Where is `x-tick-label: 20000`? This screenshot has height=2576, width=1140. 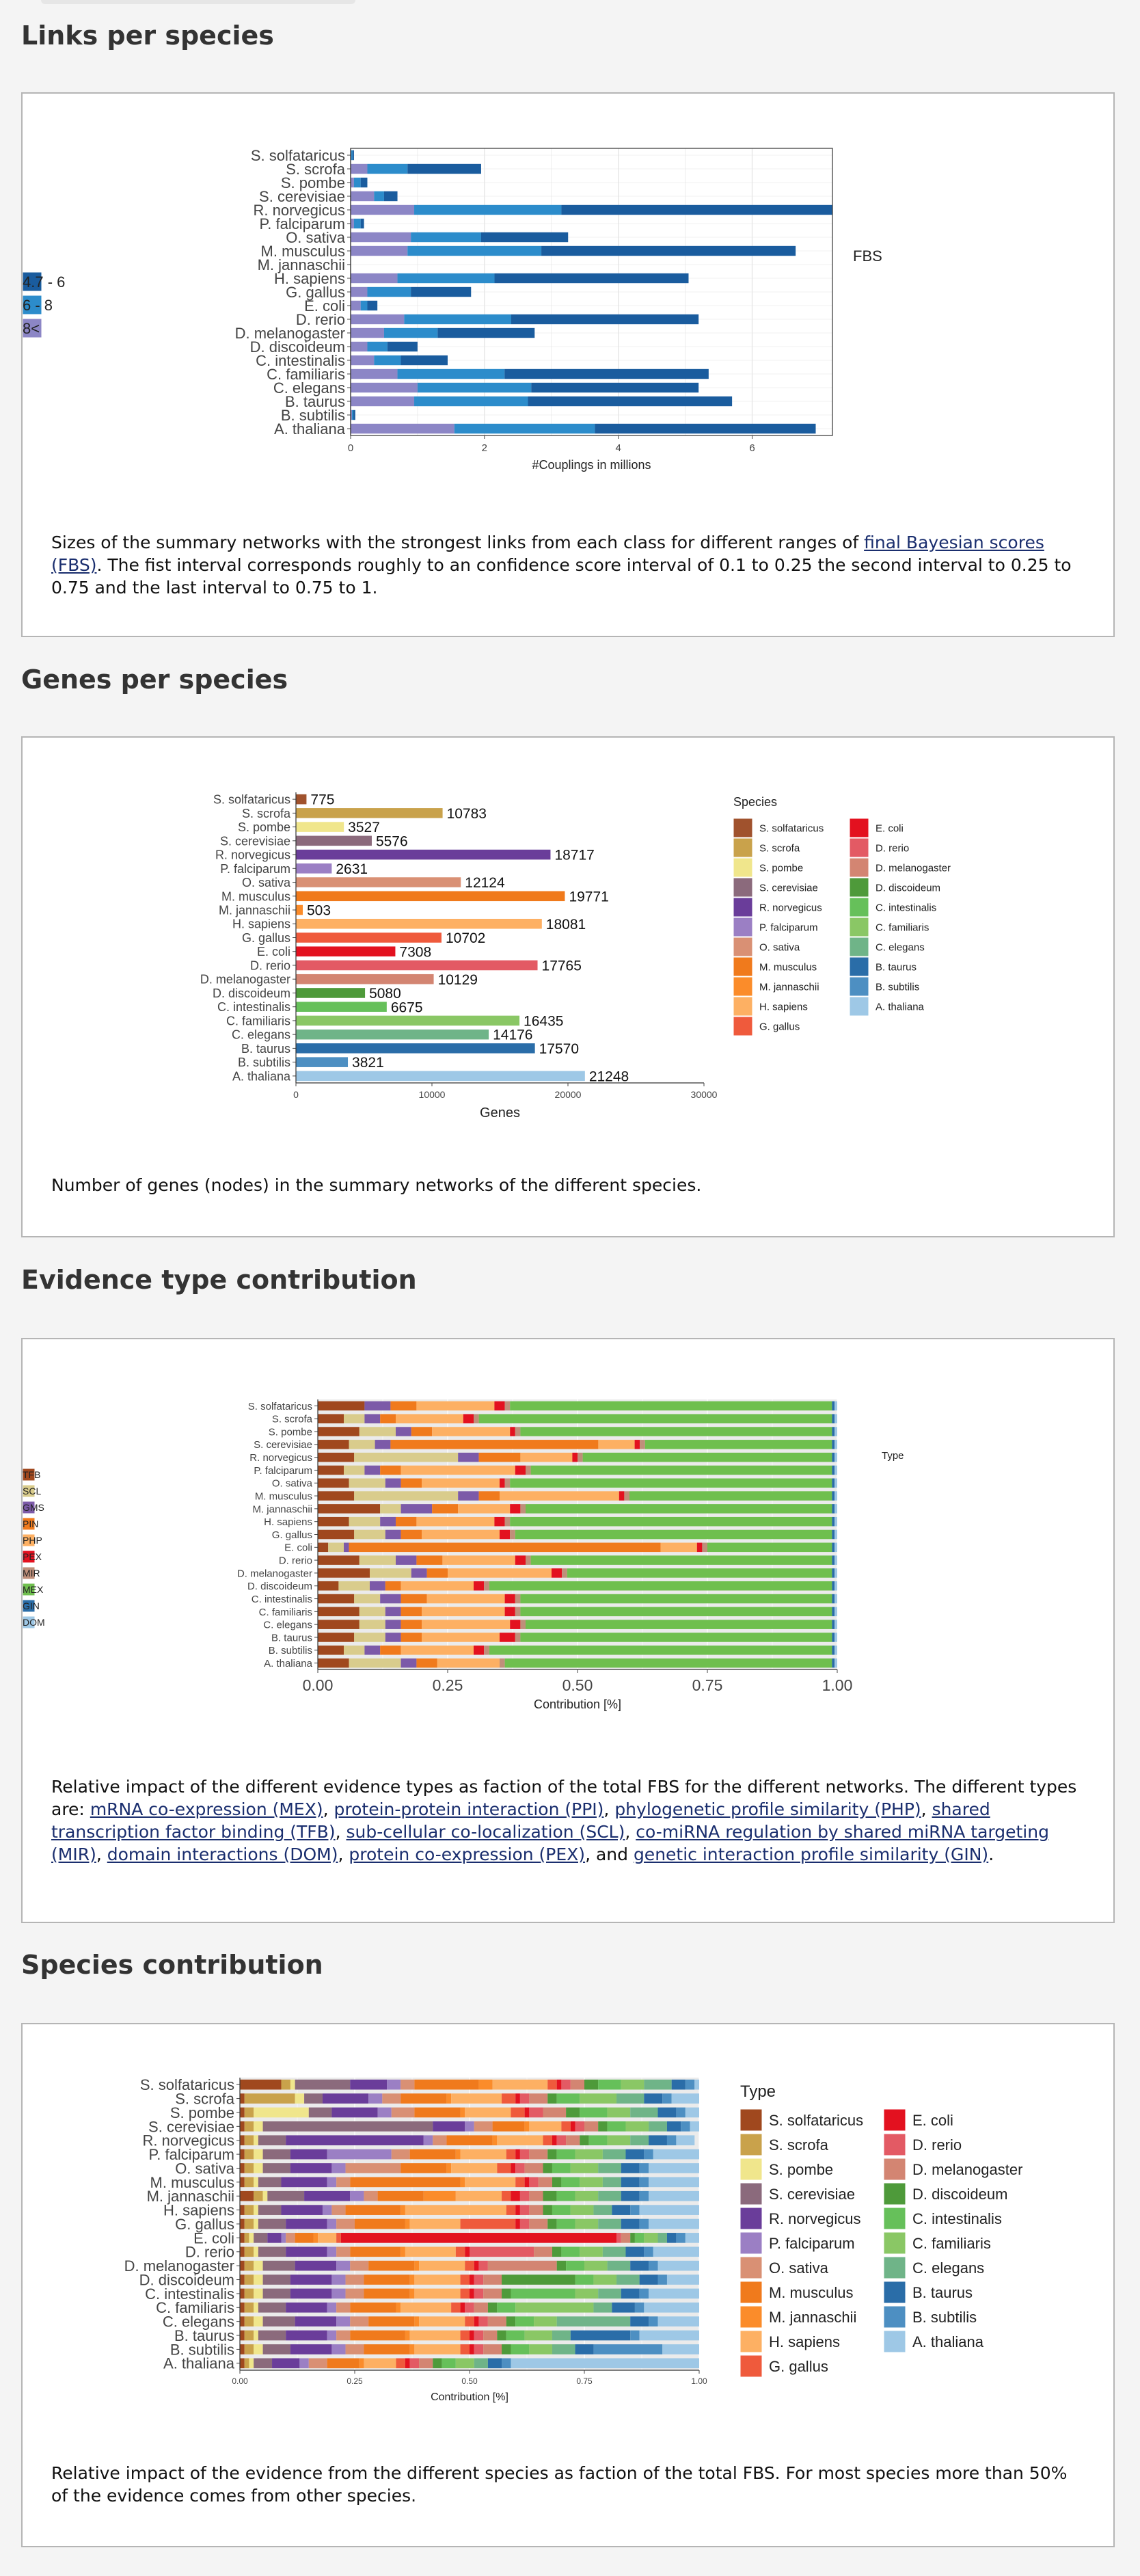
x-tick-label: 20000 is located at coordinates (568, 1094).